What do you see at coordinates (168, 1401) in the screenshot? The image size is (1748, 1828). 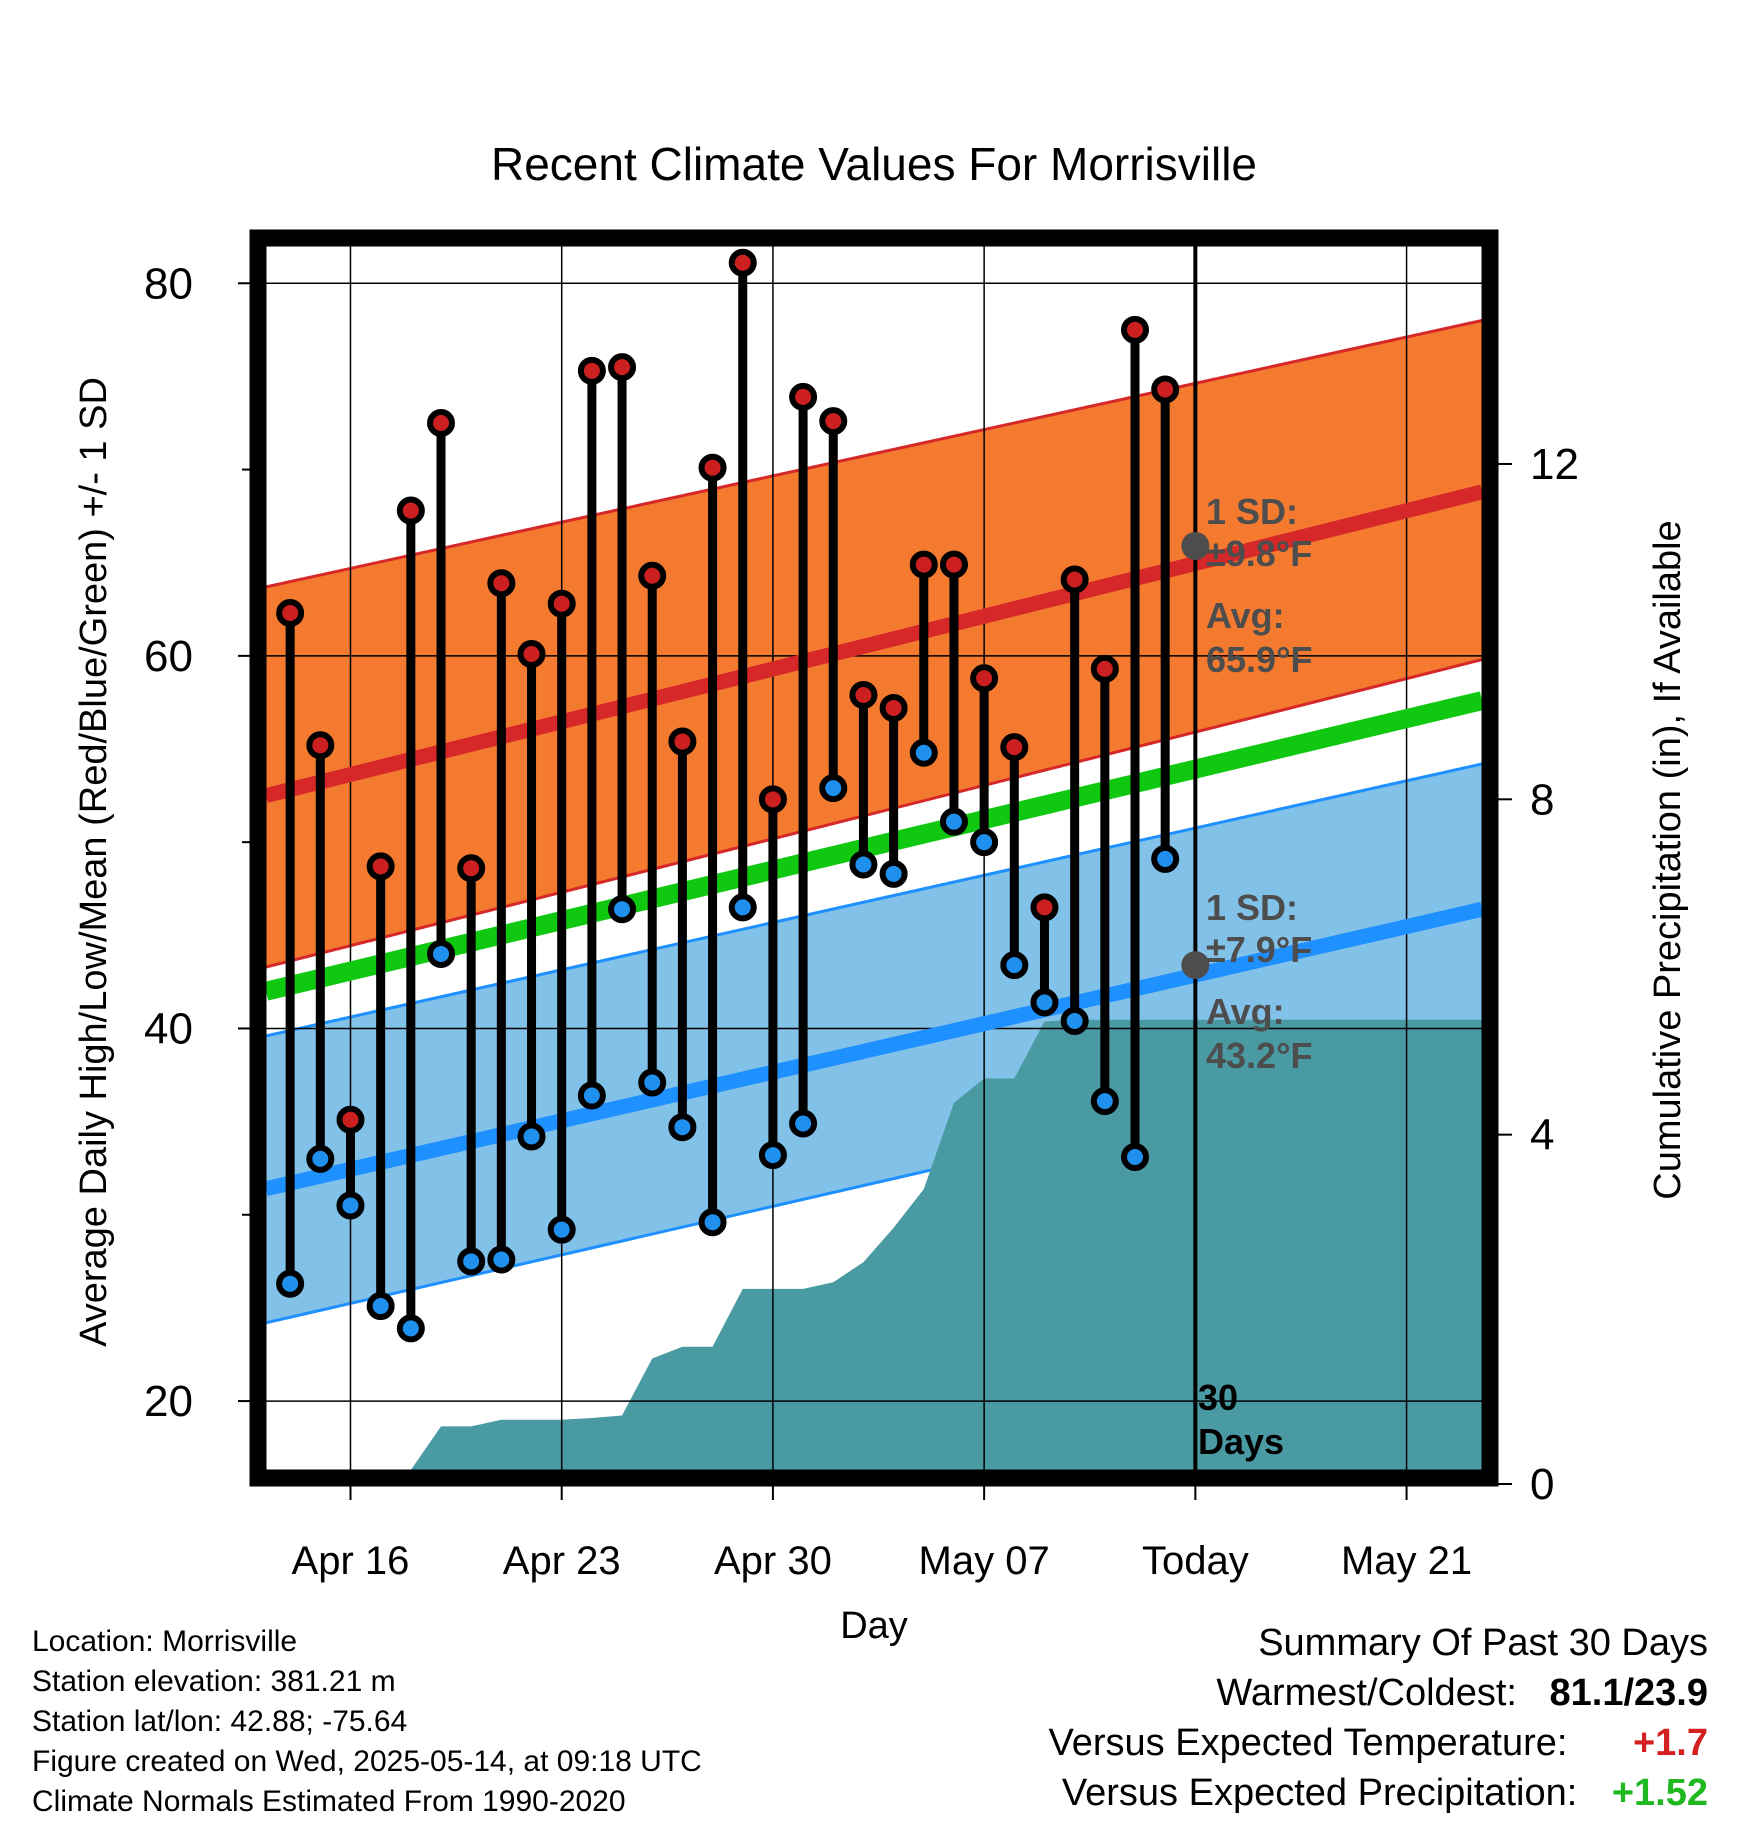 I see `y-tick-label-0: 20` at bounding box center [168, 1401].